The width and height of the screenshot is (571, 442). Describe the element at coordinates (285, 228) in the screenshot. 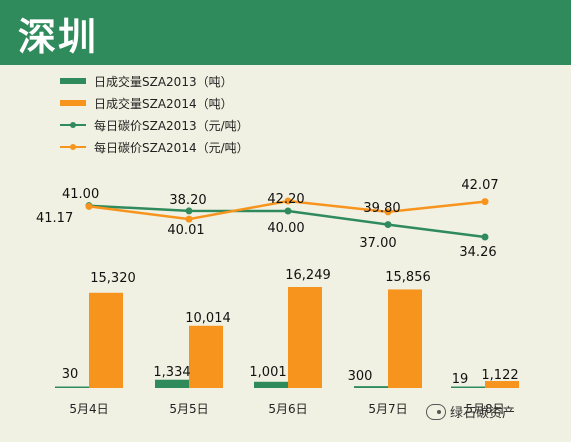

I see `price-label-2013: 40.00` at that location.